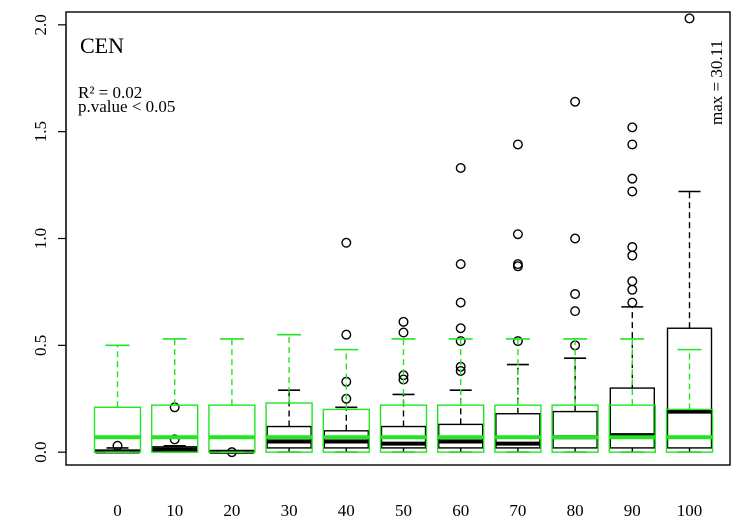  I want to click on x-tick-label: 70, so click(517, 510).